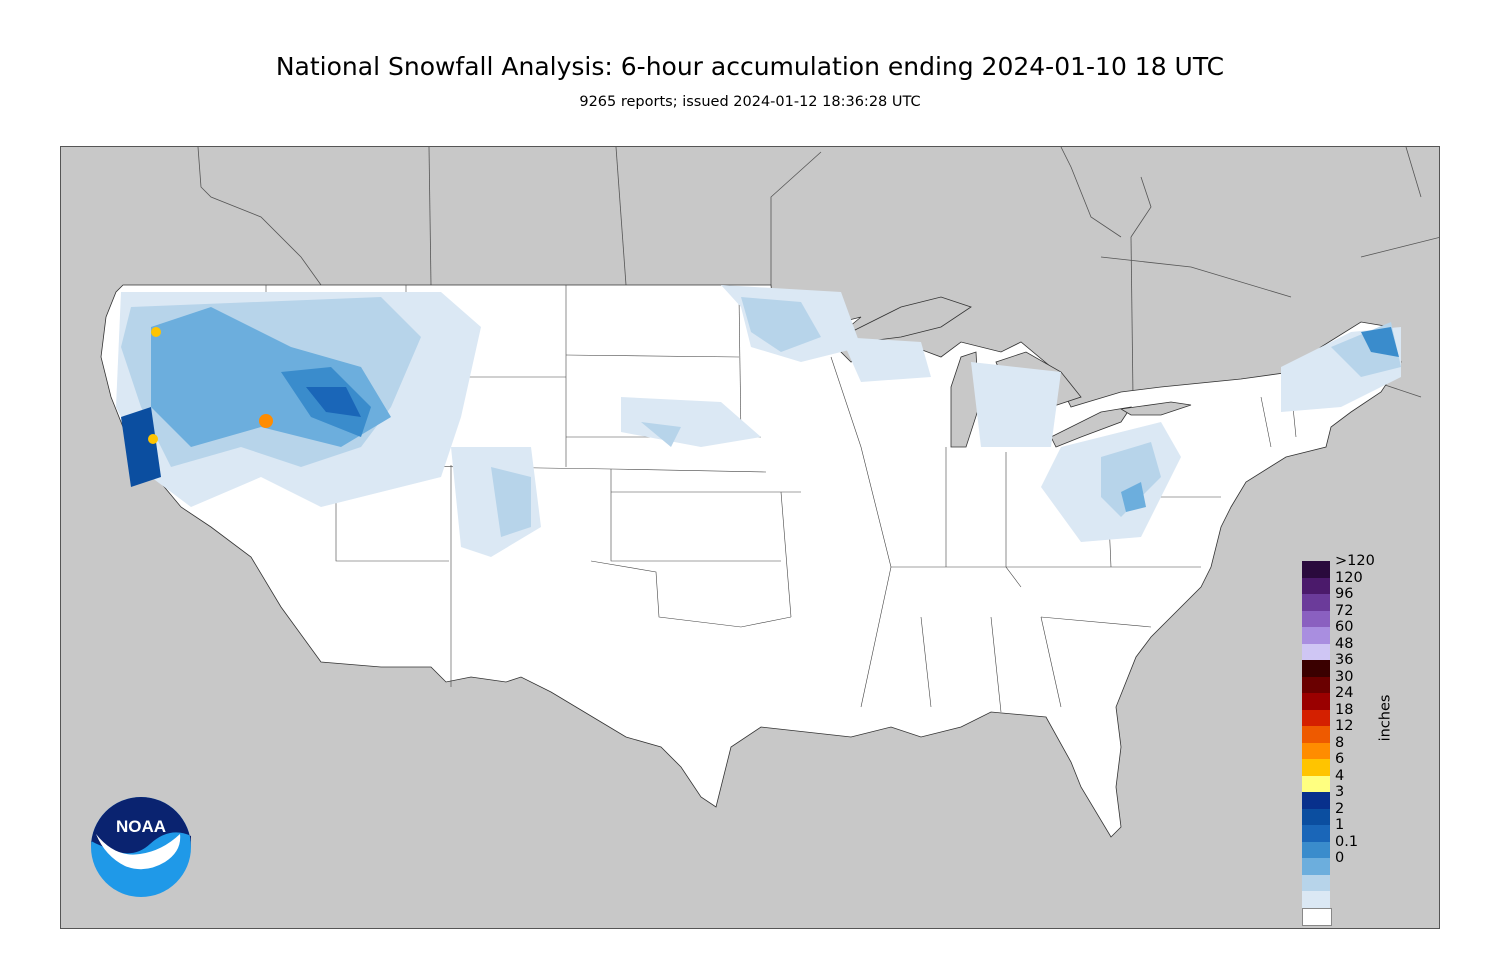  I want to click on legend-label: 6, so click(1340, 759).